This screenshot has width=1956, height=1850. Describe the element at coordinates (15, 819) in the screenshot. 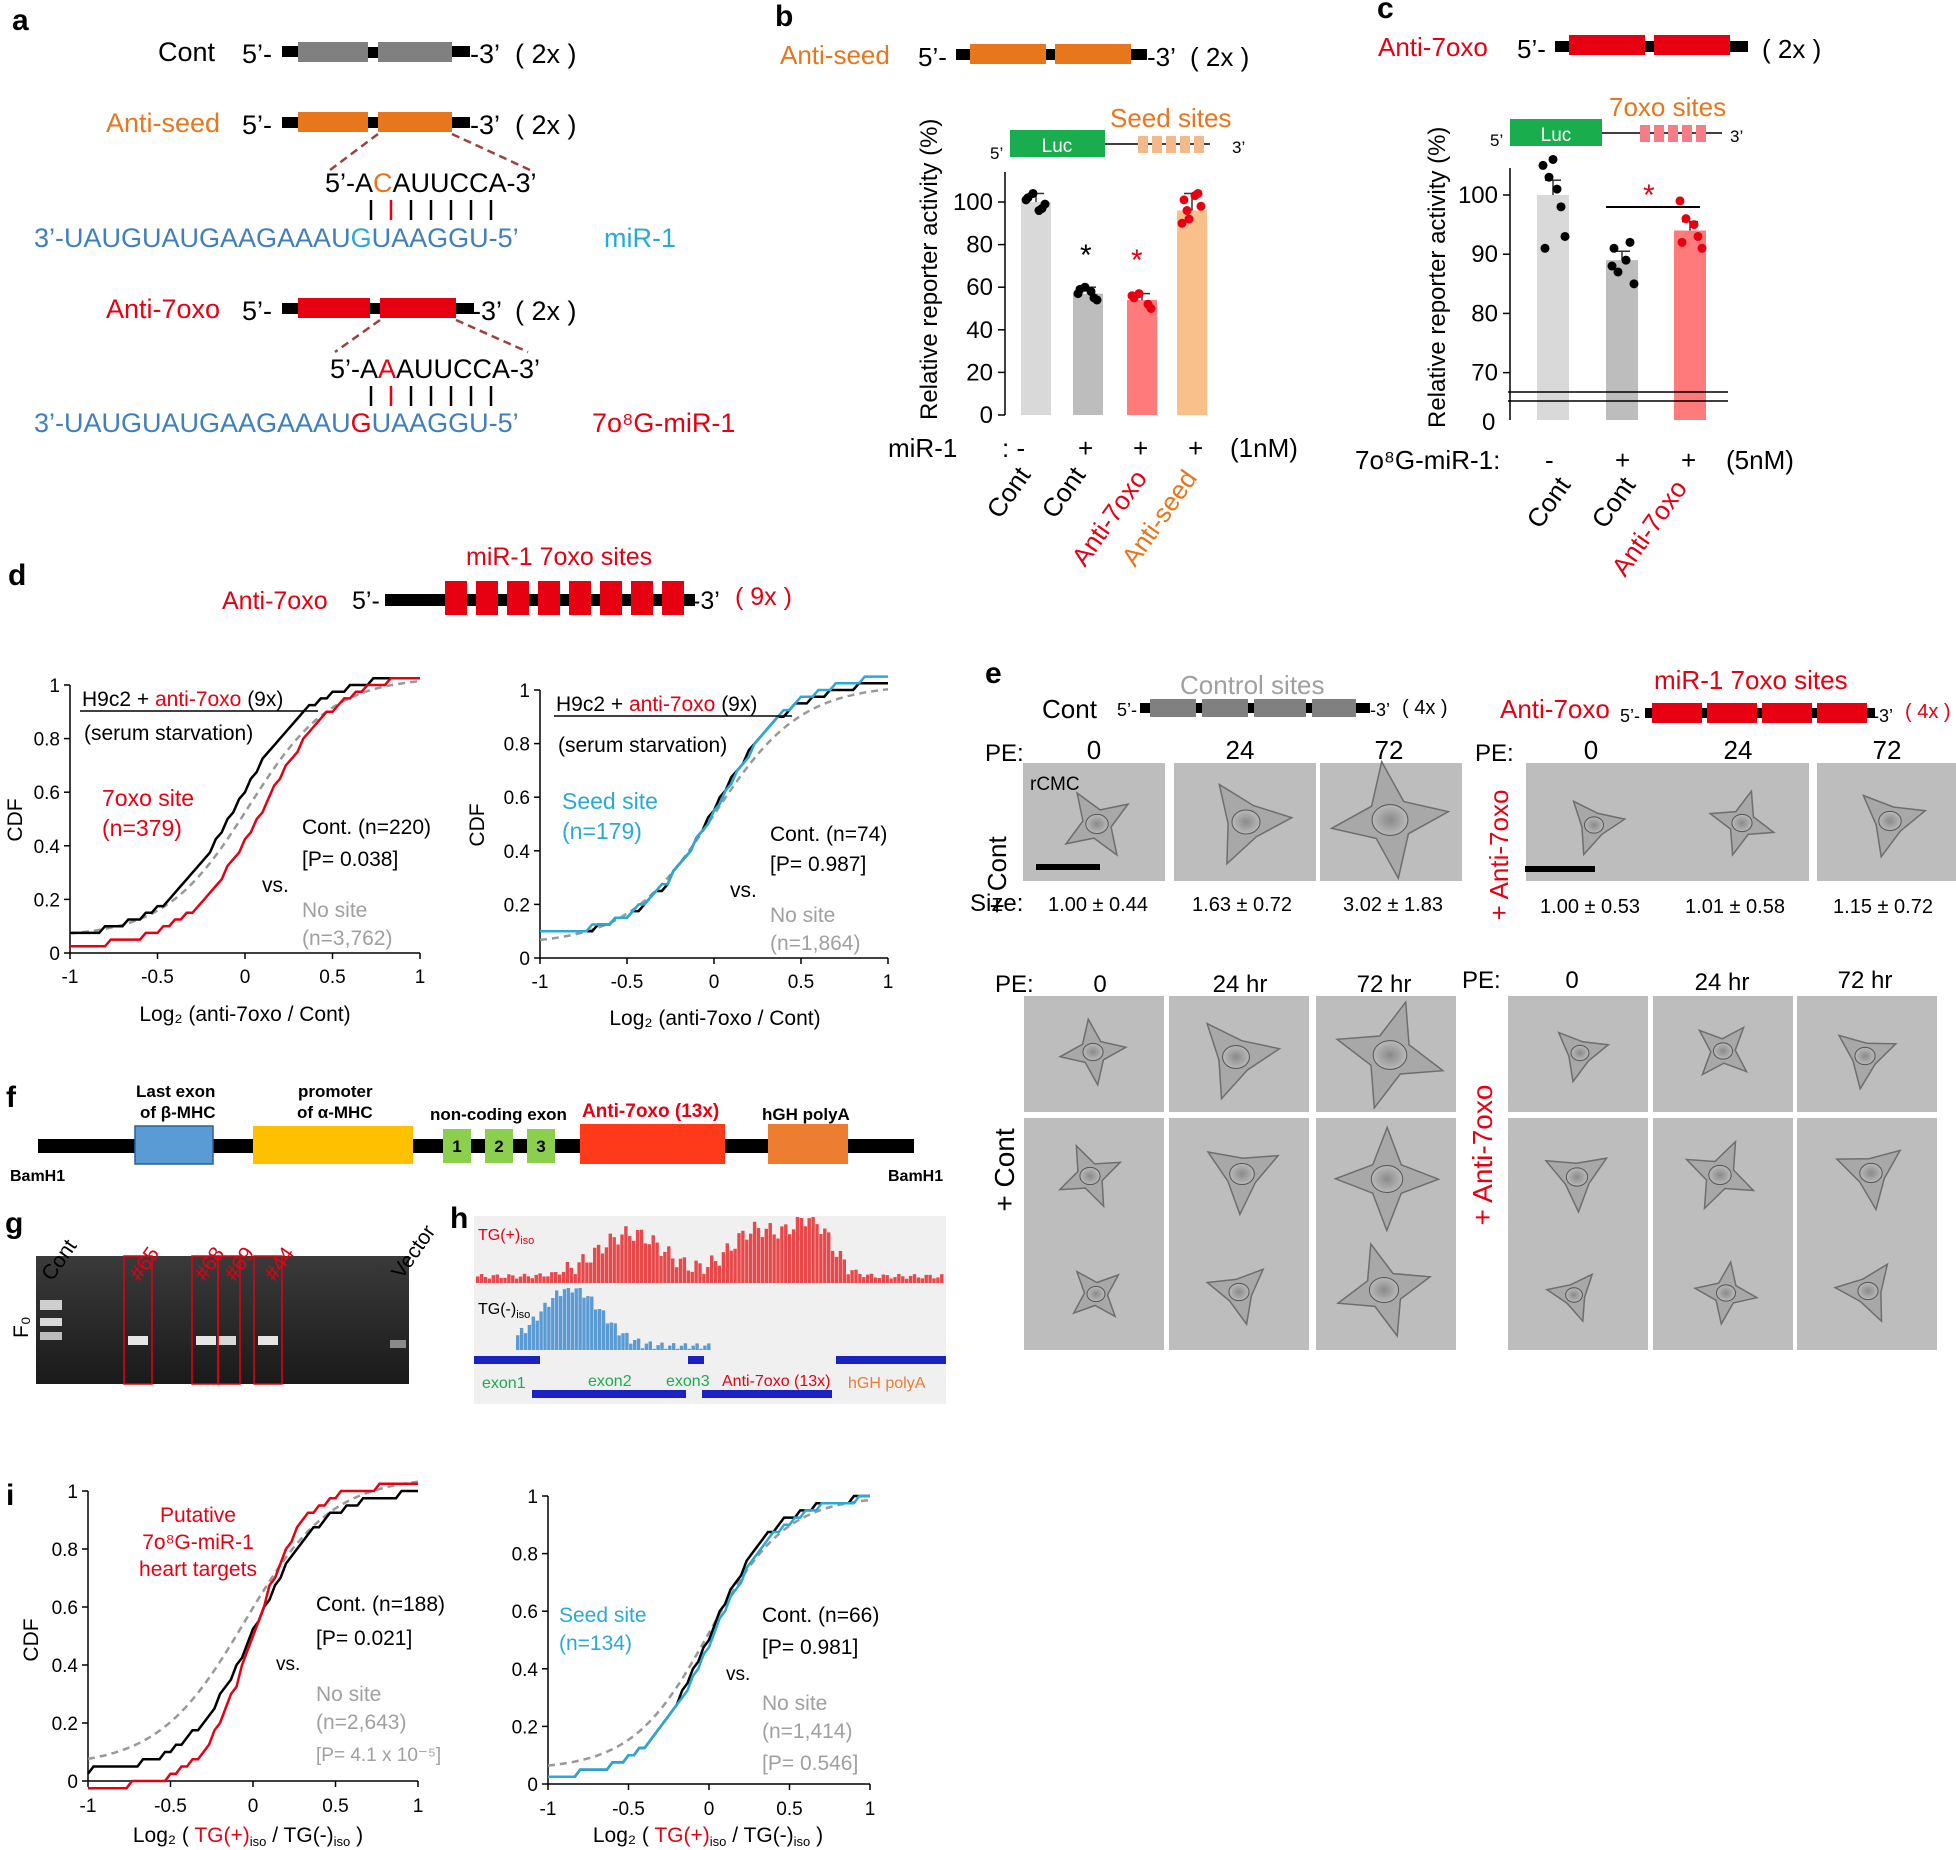

I see `d-left-ylabel: CDF` at that location.